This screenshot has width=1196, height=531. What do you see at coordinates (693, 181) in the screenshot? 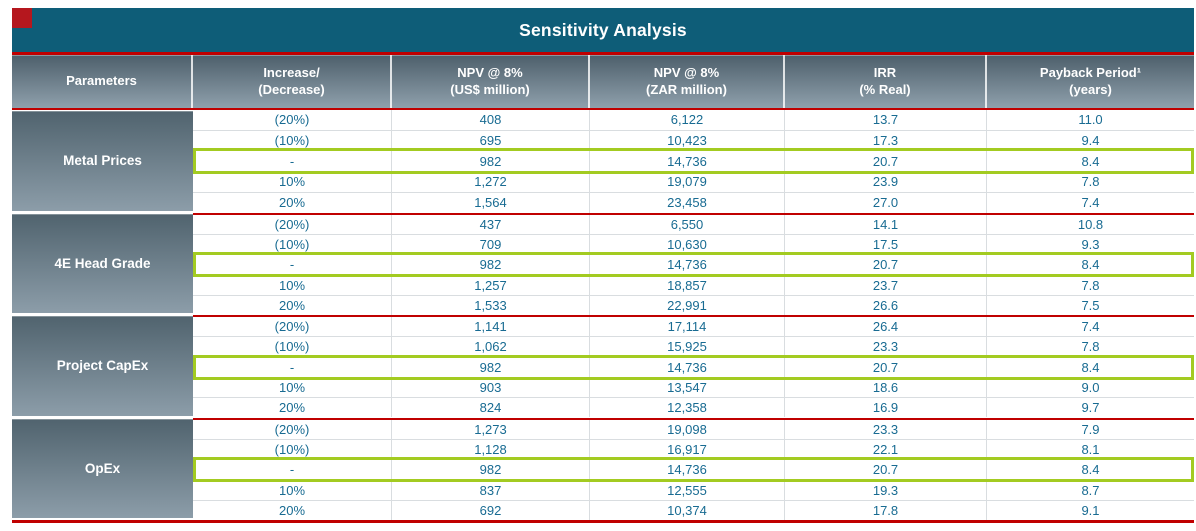
I see `table-row: 10% 1,272 19,079 23.9 7.8` at bounding box center [693, 181].